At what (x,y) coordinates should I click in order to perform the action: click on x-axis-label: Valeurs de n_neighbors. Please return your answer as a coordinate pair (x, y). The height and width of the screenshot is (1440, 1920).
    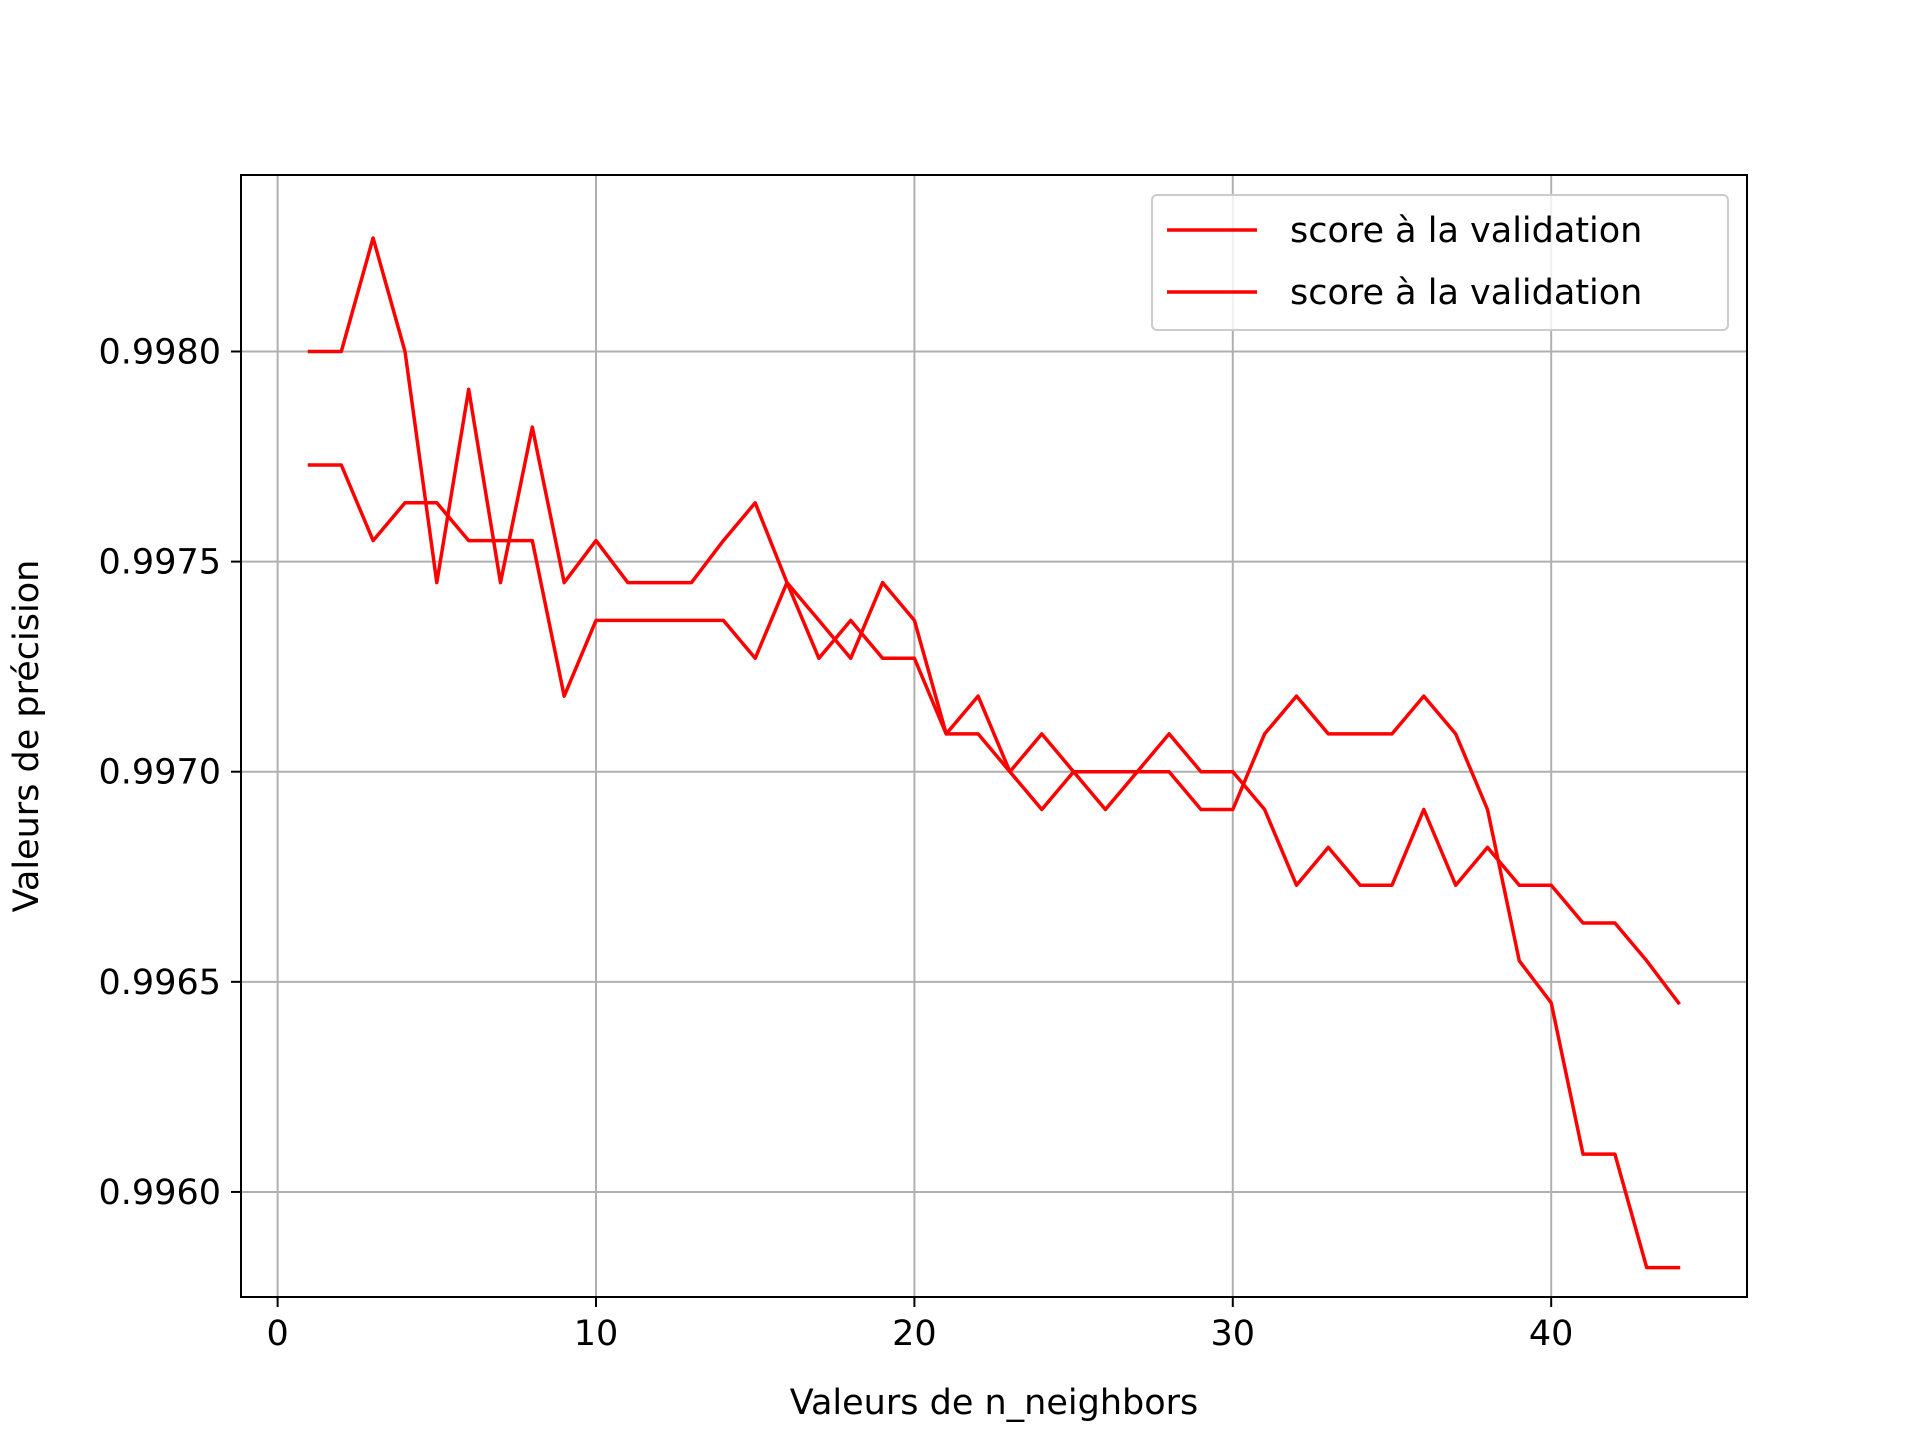
    Looking at the image, I should click on (994, 1403).